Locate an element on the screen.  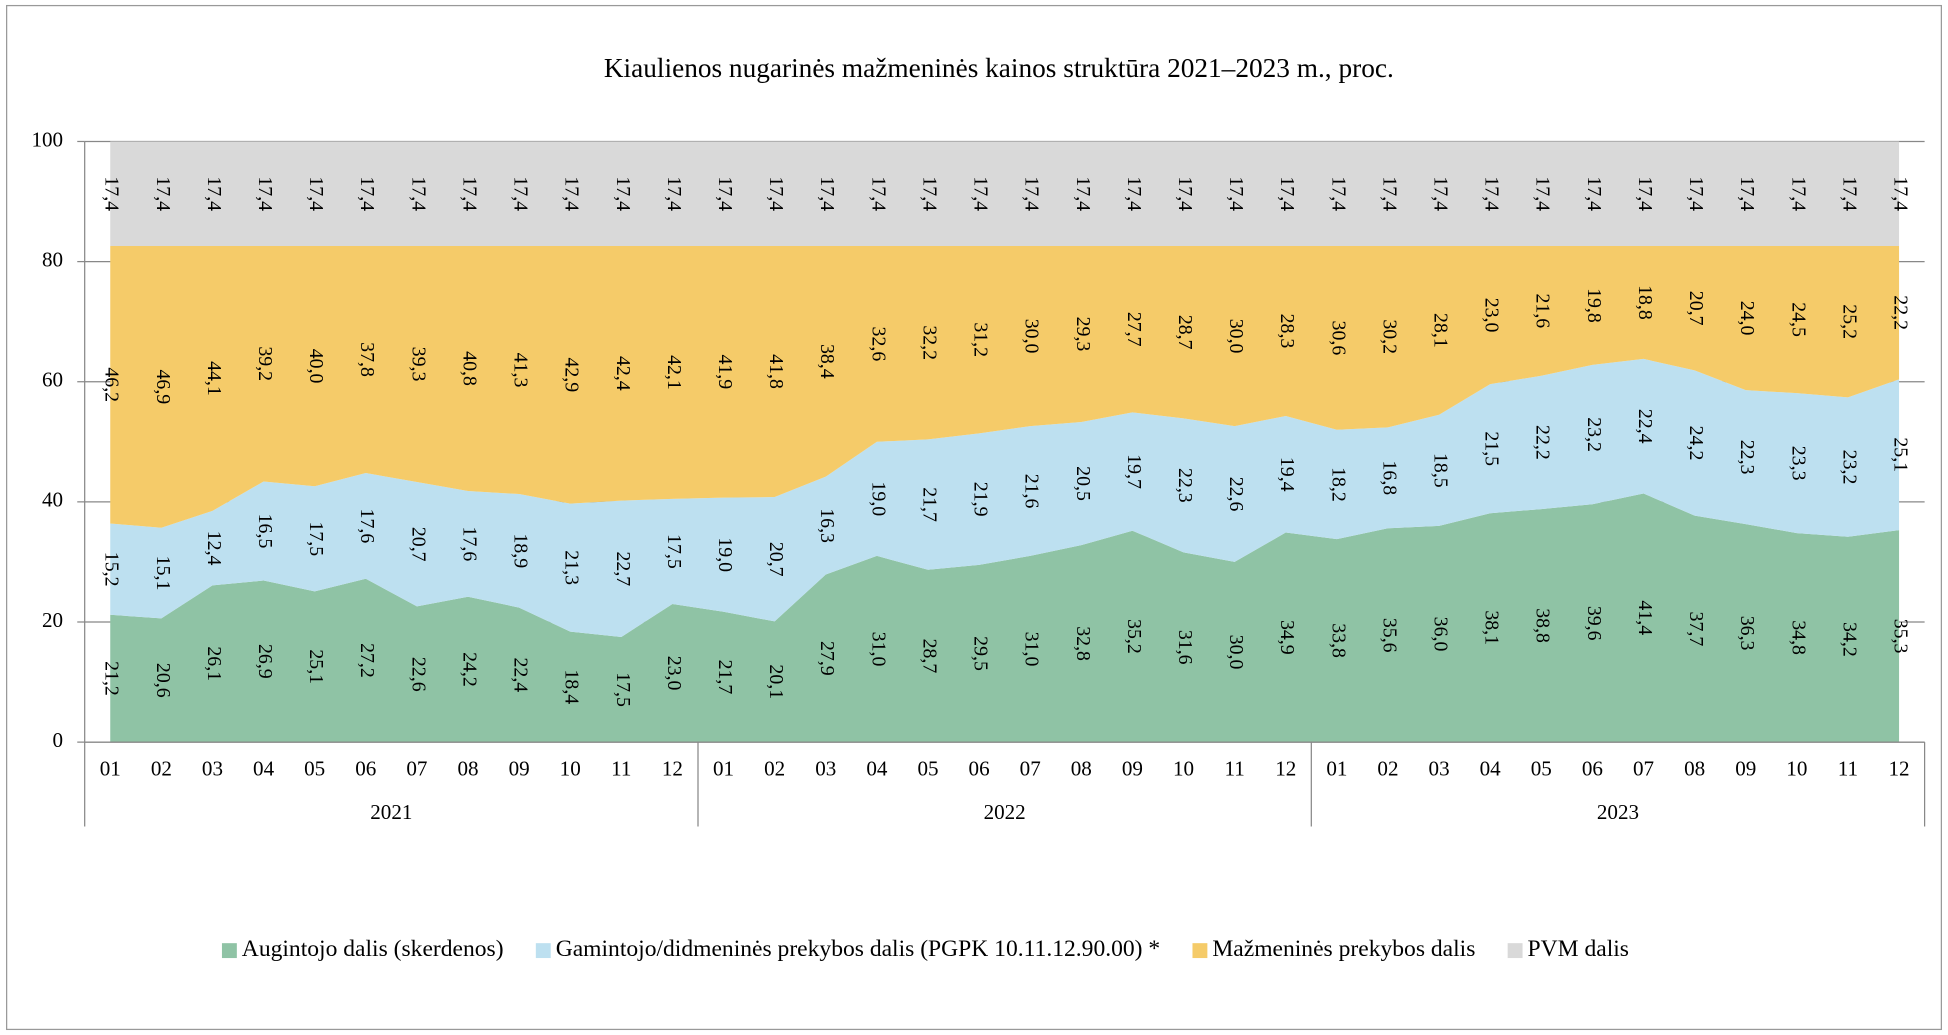
data-label: 33,8 is located at coordinates (1338, 640).